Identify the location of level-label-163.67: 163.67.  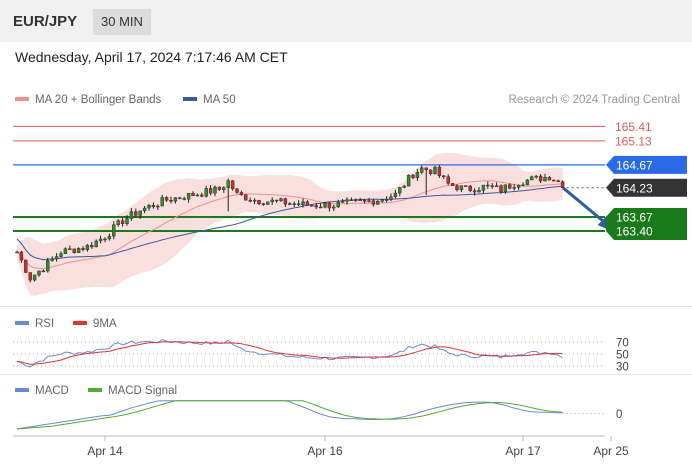
(634, 217).